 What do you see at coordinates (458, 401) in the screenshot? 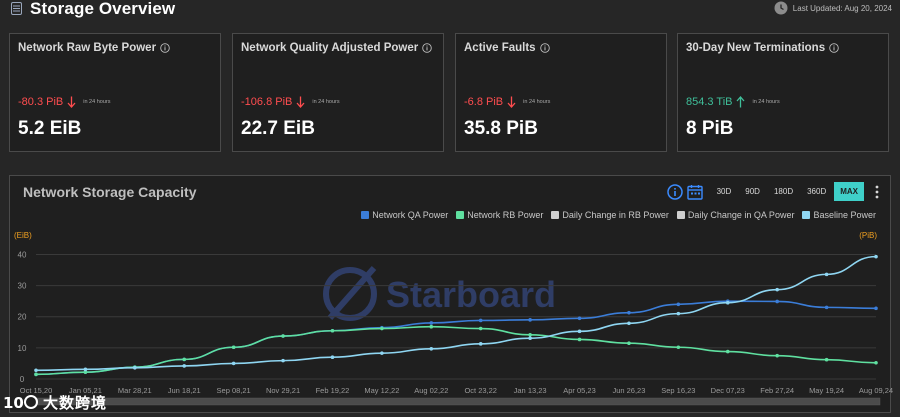
I see `chart-range-scrollbar-thumb` at bounding box center [458, 401].